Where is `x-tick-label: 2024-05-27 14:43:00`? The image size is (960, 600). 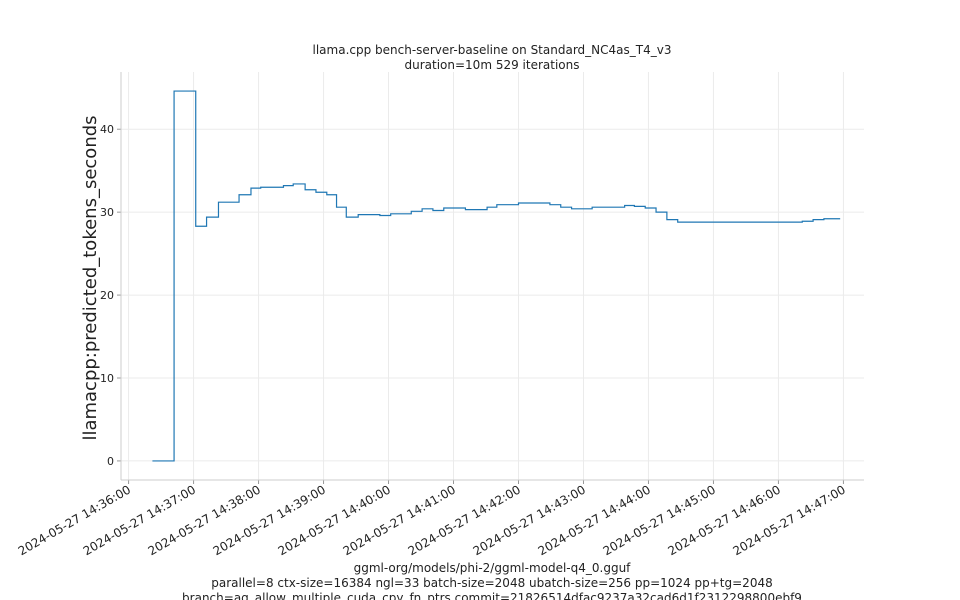
x-tick-label: 2024-05-27 14:43:00 is located at coordinates (529, 520).